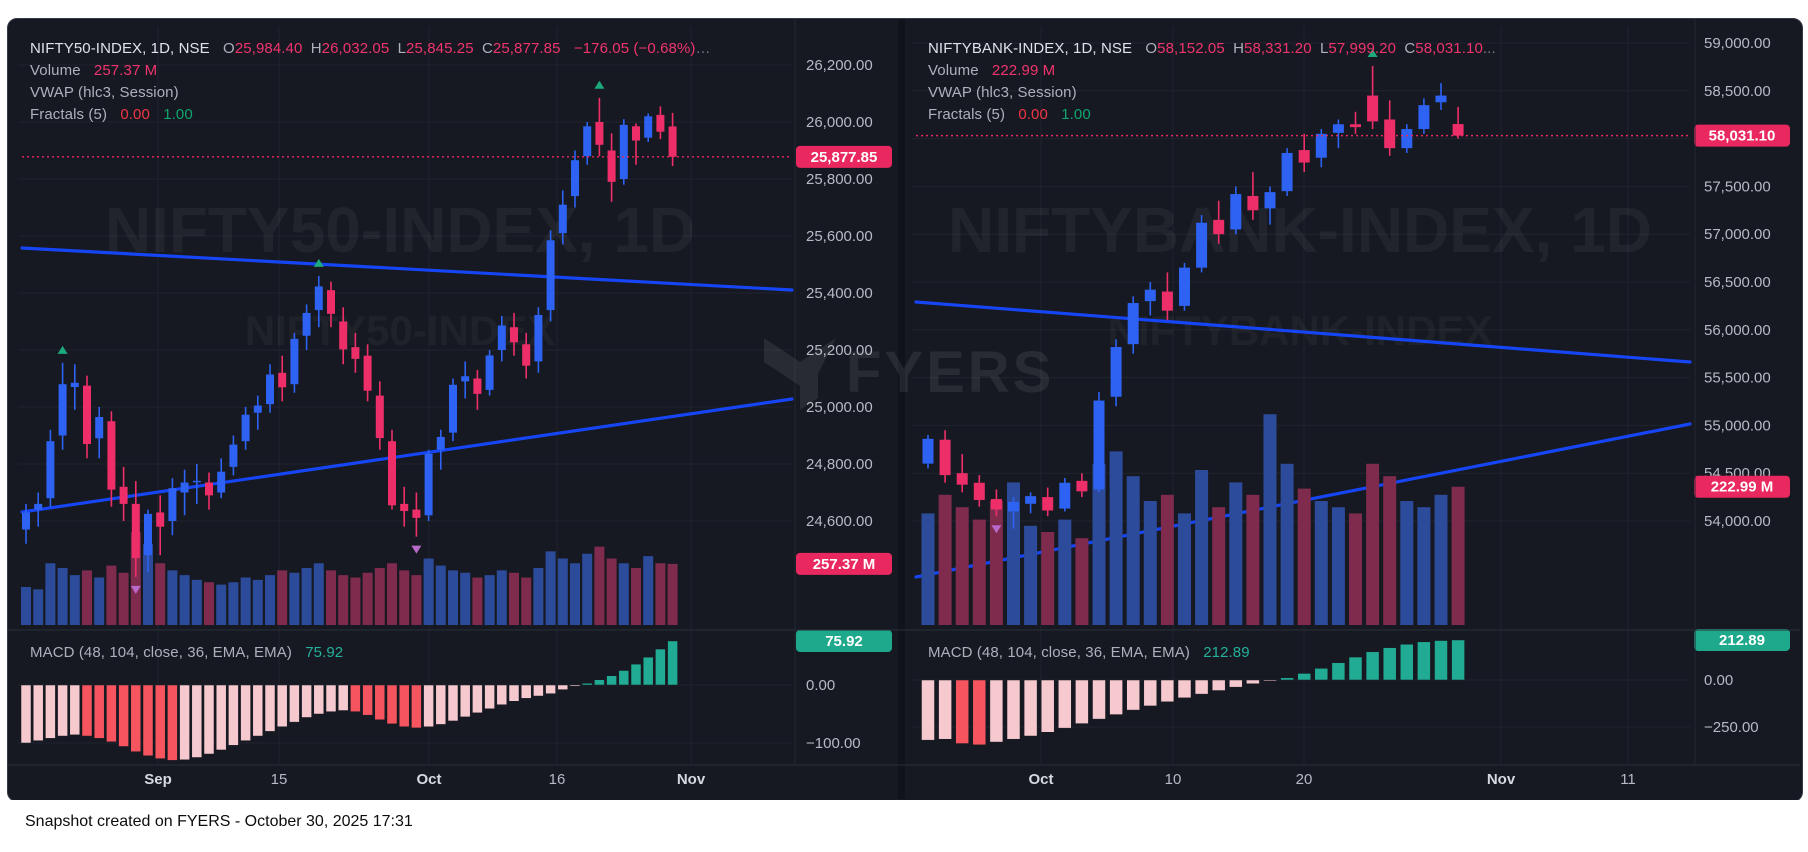 This screenshot has height=852, width=1808. What do you see at coordinates (1191, 48) in the screenshot?
I see `open-value: 58,152.05` at bounding box center [1191, 48].